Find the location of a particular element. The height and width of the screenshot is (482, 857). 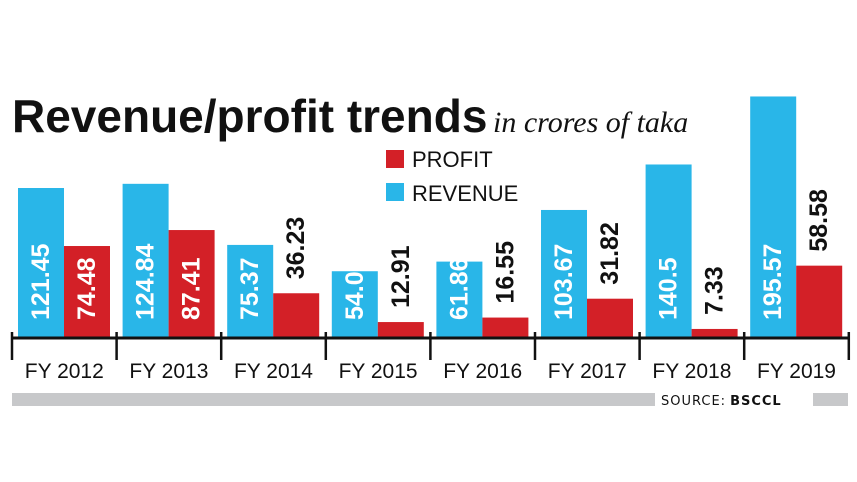

x-tick-label: FY 2017 is located at coordinates (587, 371).